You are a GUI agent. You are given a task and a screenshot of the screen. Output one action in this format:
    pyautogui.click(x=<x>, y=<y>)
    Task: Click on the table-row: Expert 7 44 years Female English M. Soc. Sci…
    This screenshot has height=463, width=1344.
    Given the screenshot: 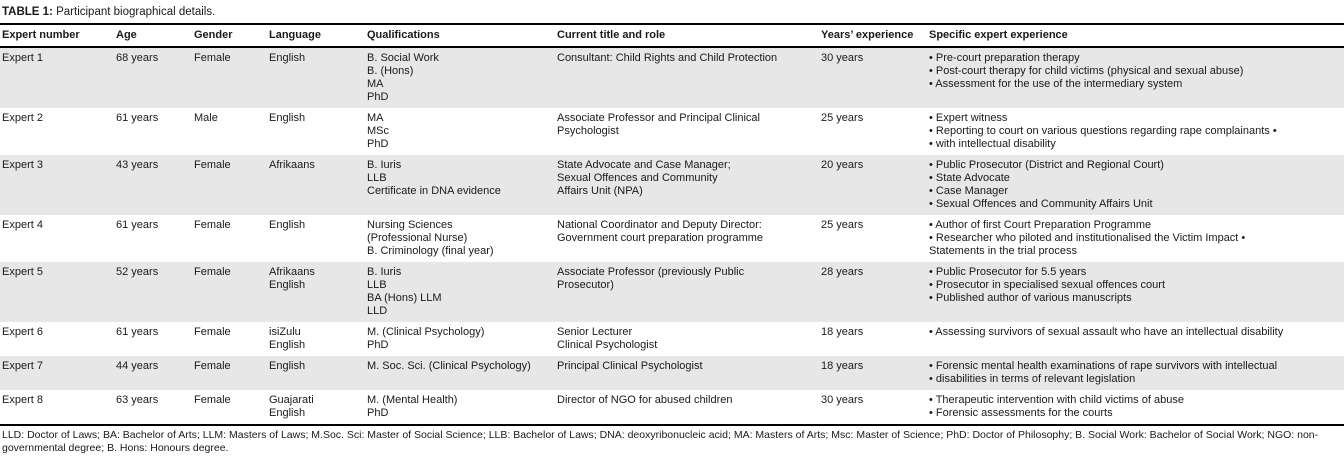 What is the action you would take?
    pyautogui.click(x=672, y=373)
    